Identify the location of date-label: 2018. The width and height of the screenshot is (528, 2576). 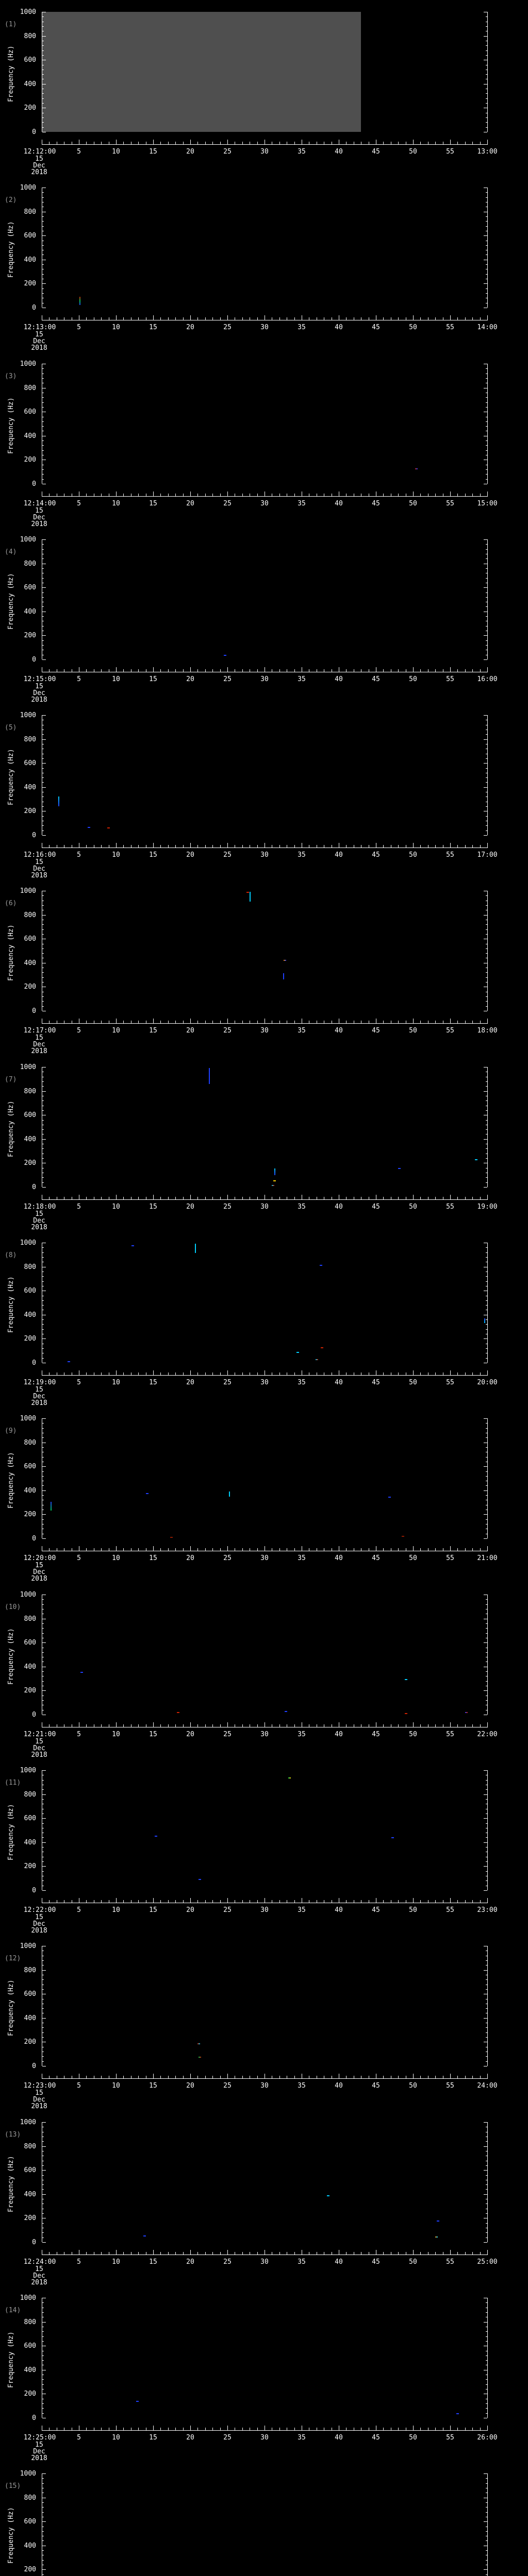
(39, 172).